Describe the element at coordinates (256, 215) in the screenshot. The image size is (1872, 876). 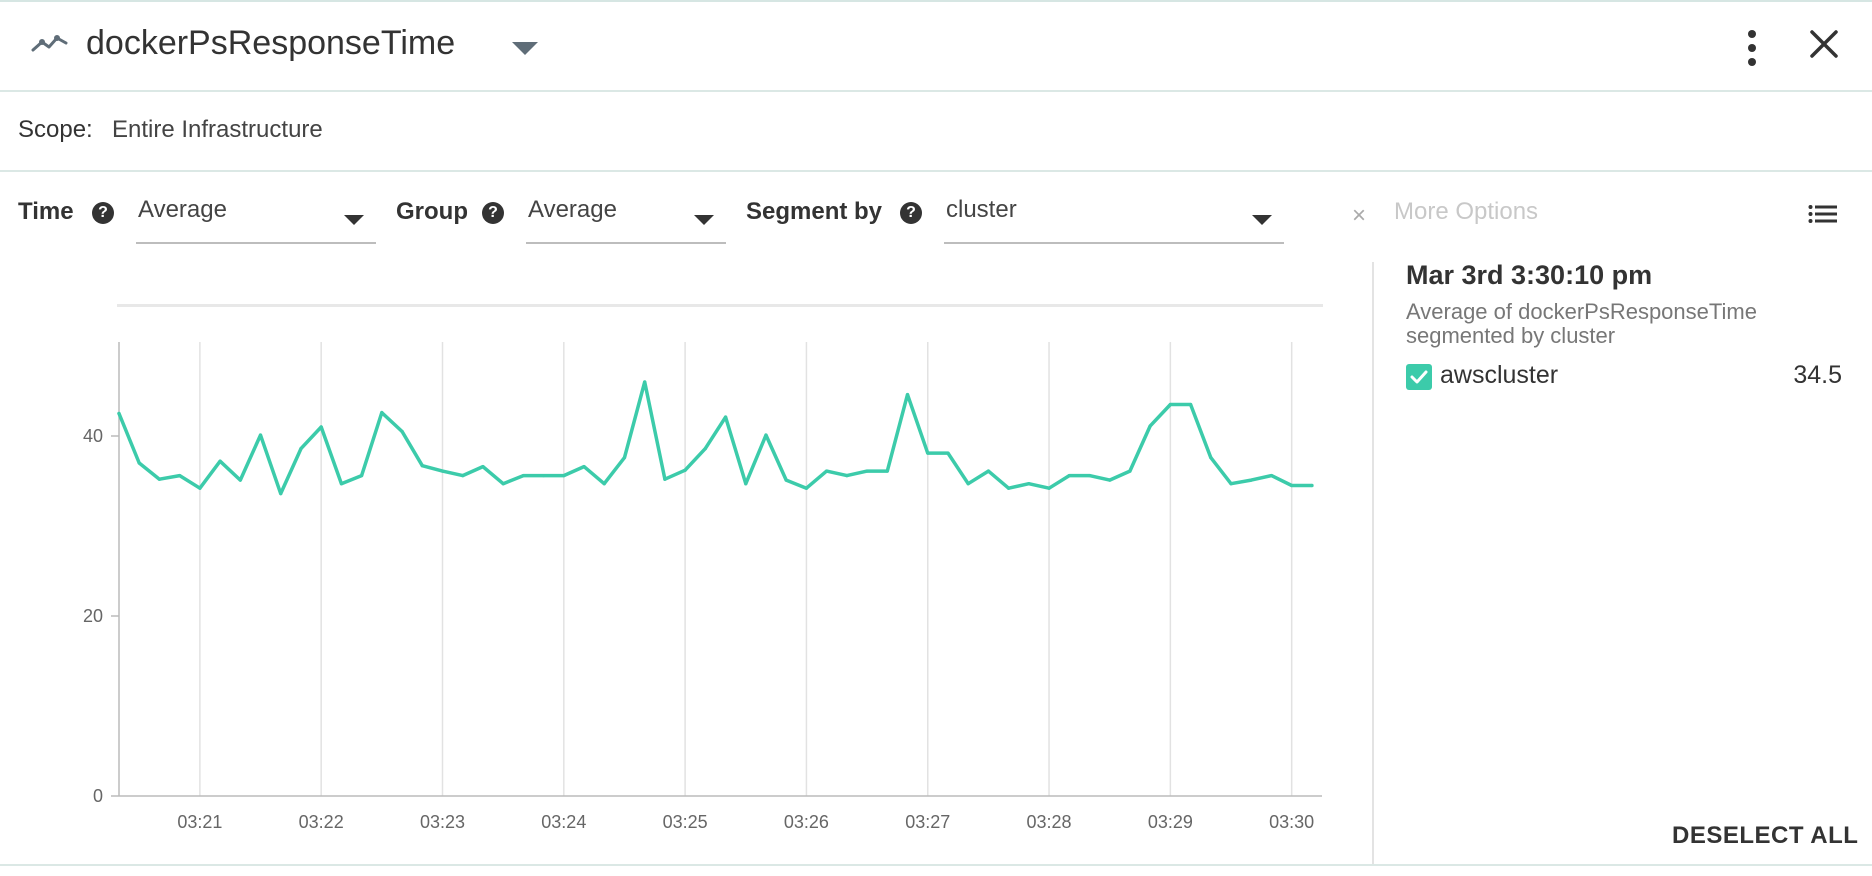
I see `time-select: Average` at that location.